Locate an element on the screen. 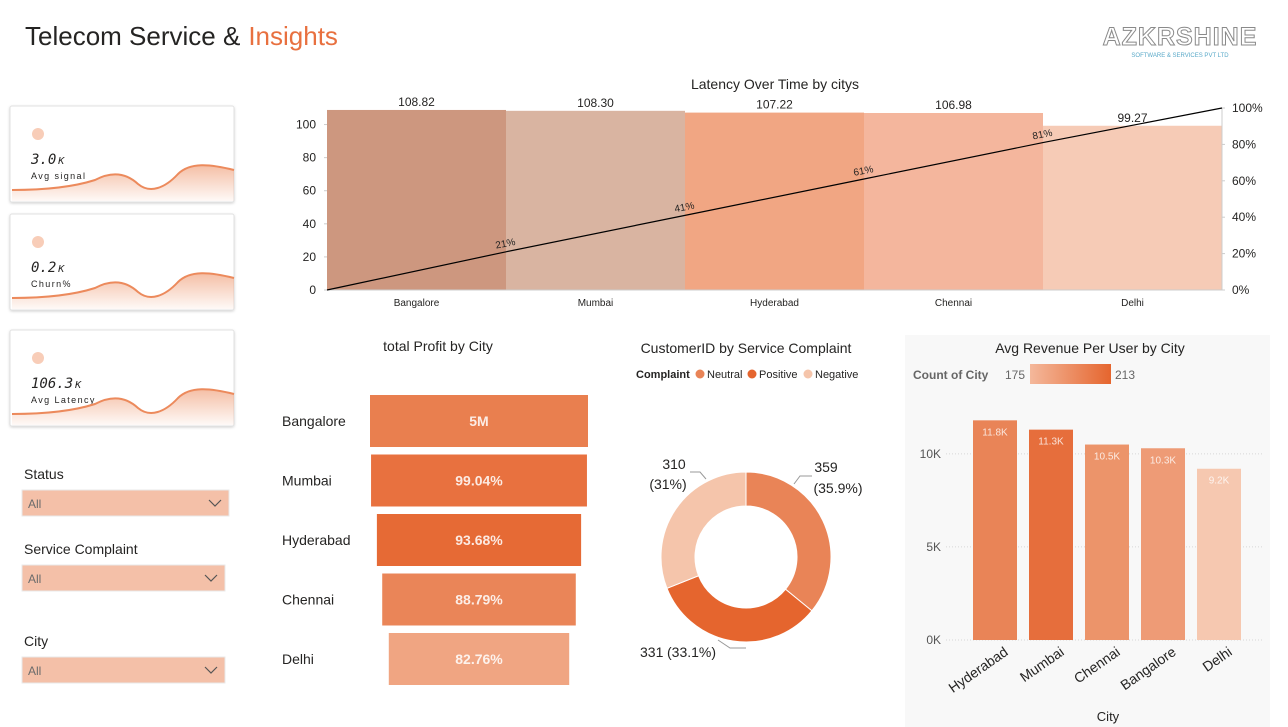 The height and width of the screenshot is (727, 1288). title-main: Telecom Service & is located at coordinates (132, 36).